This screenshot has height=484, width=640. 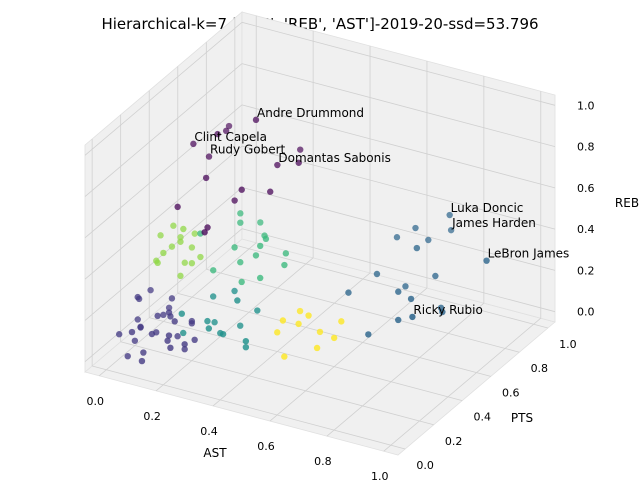 I want to click on z-tick-label: 0.6, so click(x=586, y=188).